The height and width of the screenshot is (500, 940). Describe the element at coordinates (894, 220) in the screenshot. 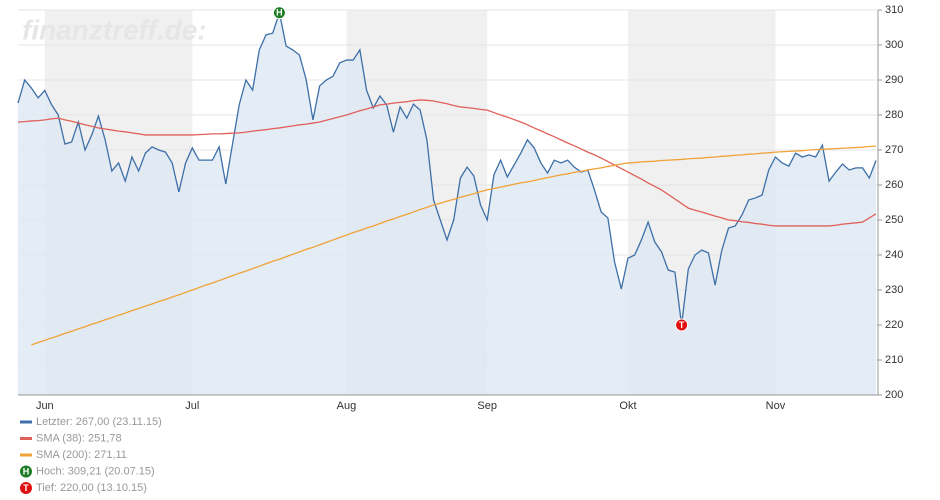

I see `y-tick-label: 250` at that location.